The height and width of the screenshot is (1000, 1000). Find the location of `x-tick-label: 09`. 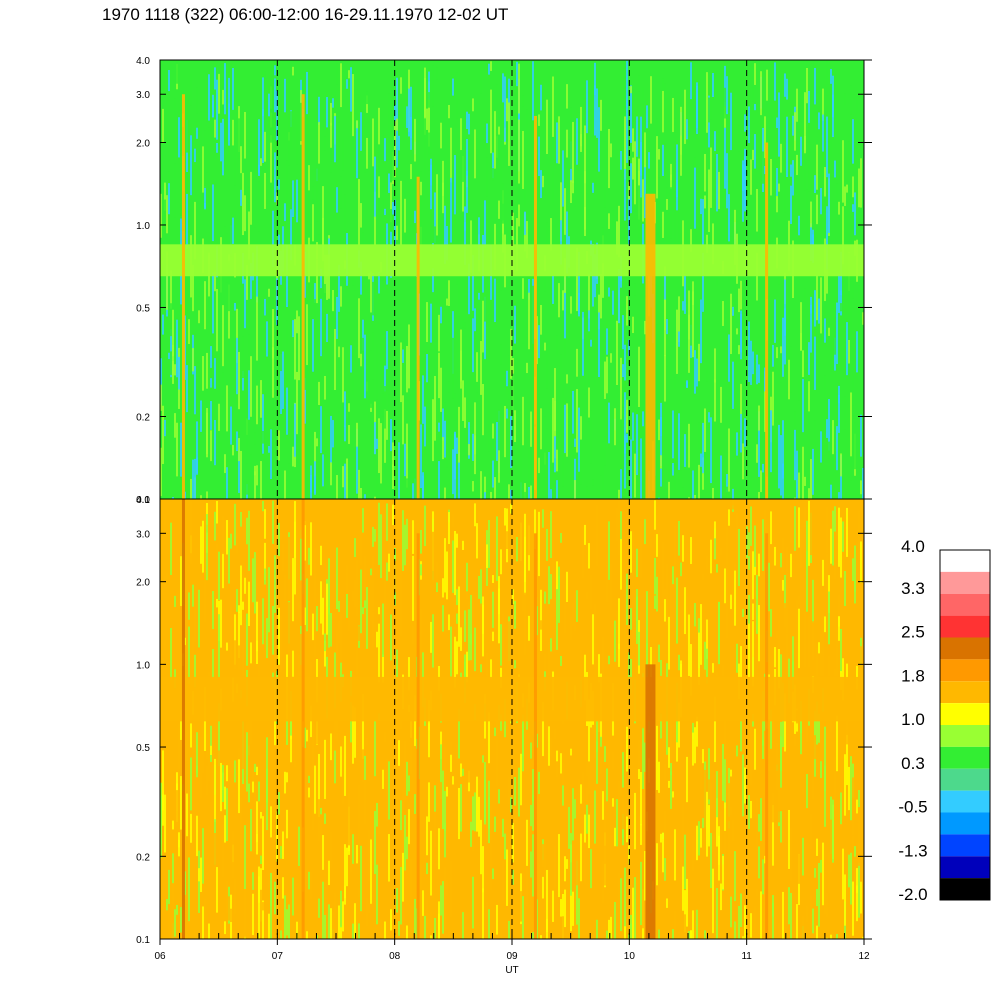

x-tick-label: 09 is located at coordinates (512, 956).